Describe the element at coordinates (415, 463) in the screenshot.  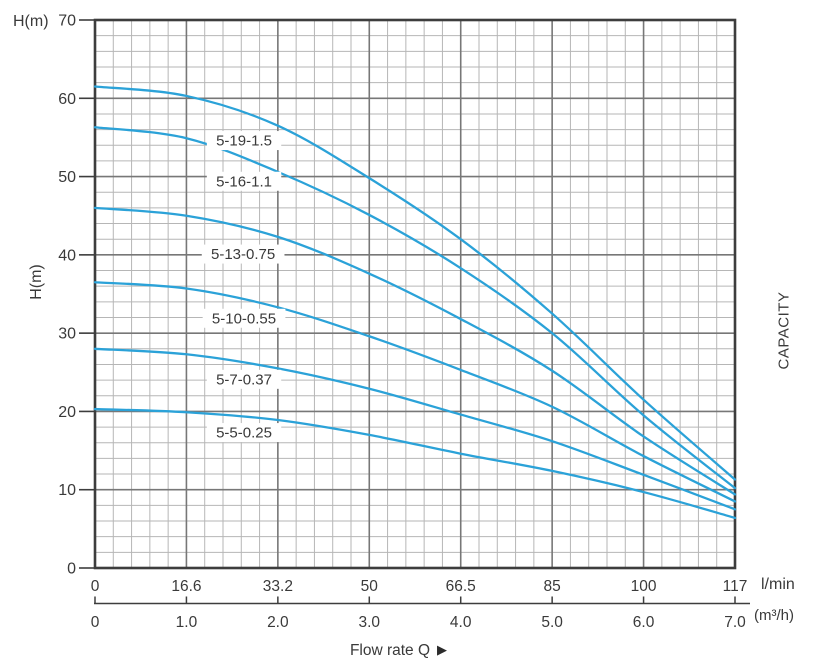
I see `curve-5-5-0.25` at that location.